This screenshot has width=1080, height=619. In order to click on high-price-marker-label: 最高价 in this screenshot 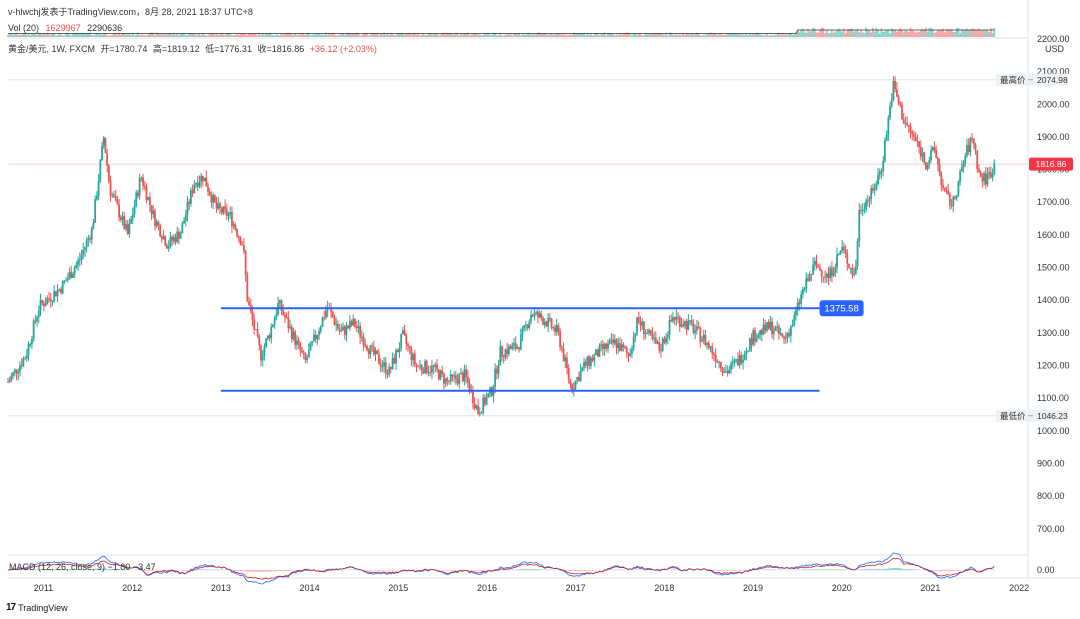, I will do `click(1013, 80)`.